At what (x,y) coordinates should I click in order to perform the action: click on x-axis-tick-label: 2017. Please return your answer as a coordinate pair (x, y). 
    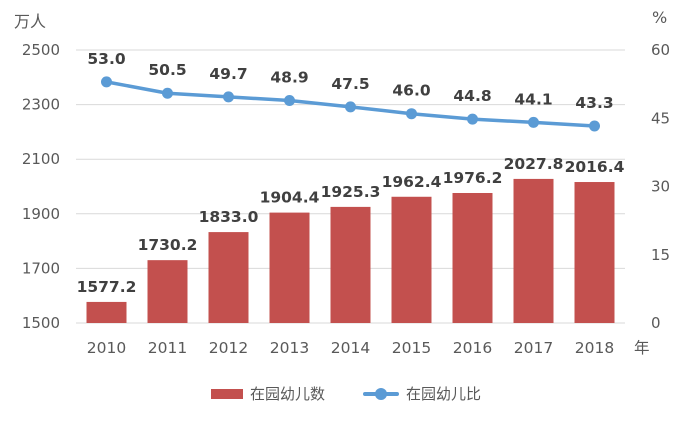
    Looking at the image, I should click on (533, 348).